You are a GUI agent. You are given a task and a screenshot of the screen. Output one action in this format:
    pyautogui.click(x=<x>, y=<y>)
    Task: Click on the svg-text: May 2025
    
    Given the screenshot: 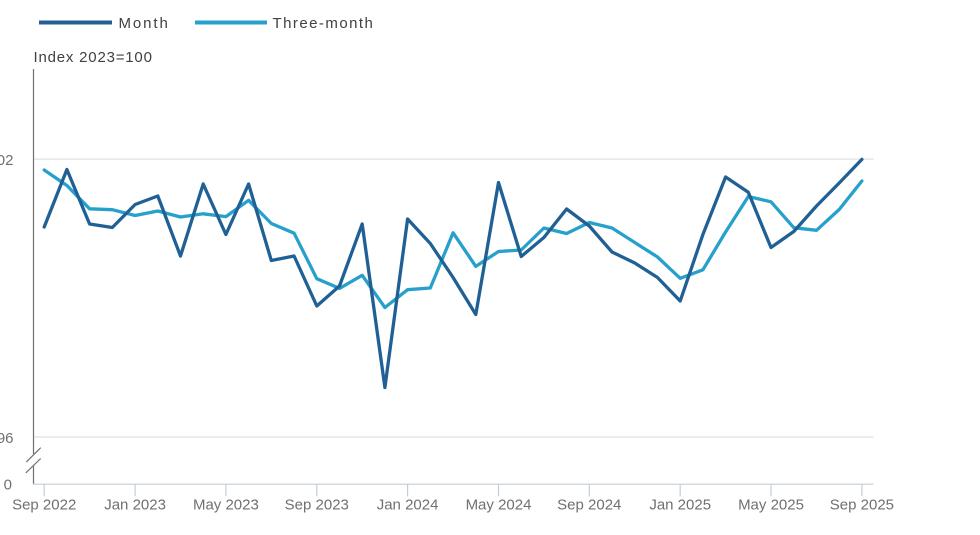 What is the action you would take?
    pyautogui.click(x=771, y=504)
    